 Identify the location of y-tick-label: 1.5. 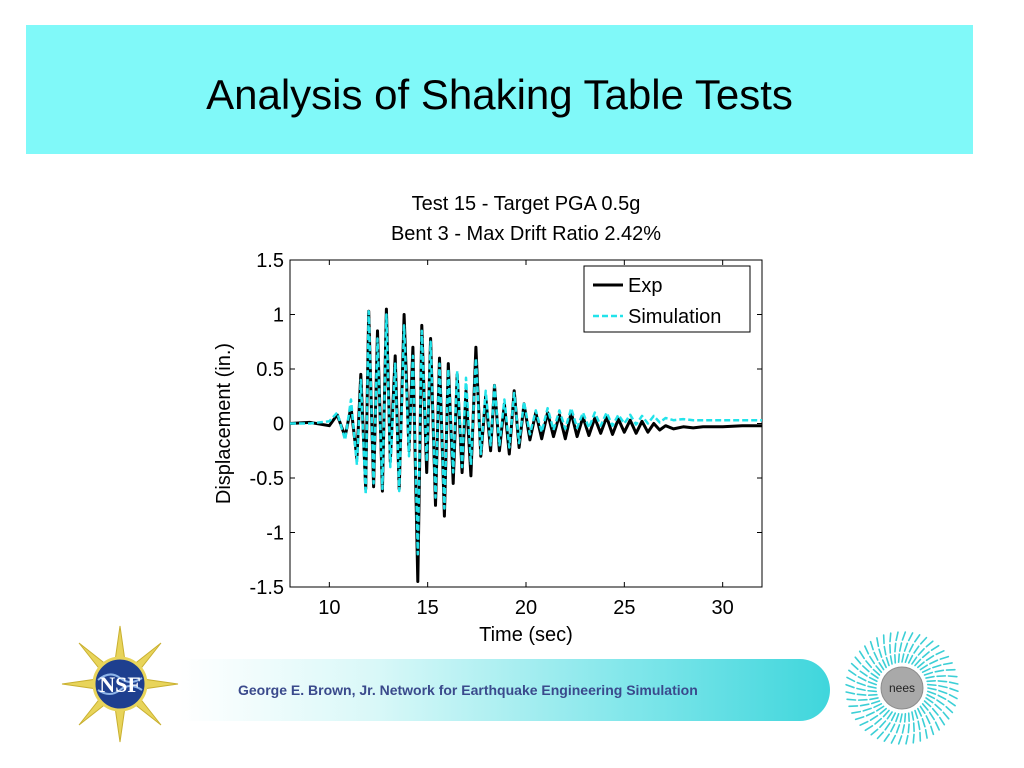
(270, 261).